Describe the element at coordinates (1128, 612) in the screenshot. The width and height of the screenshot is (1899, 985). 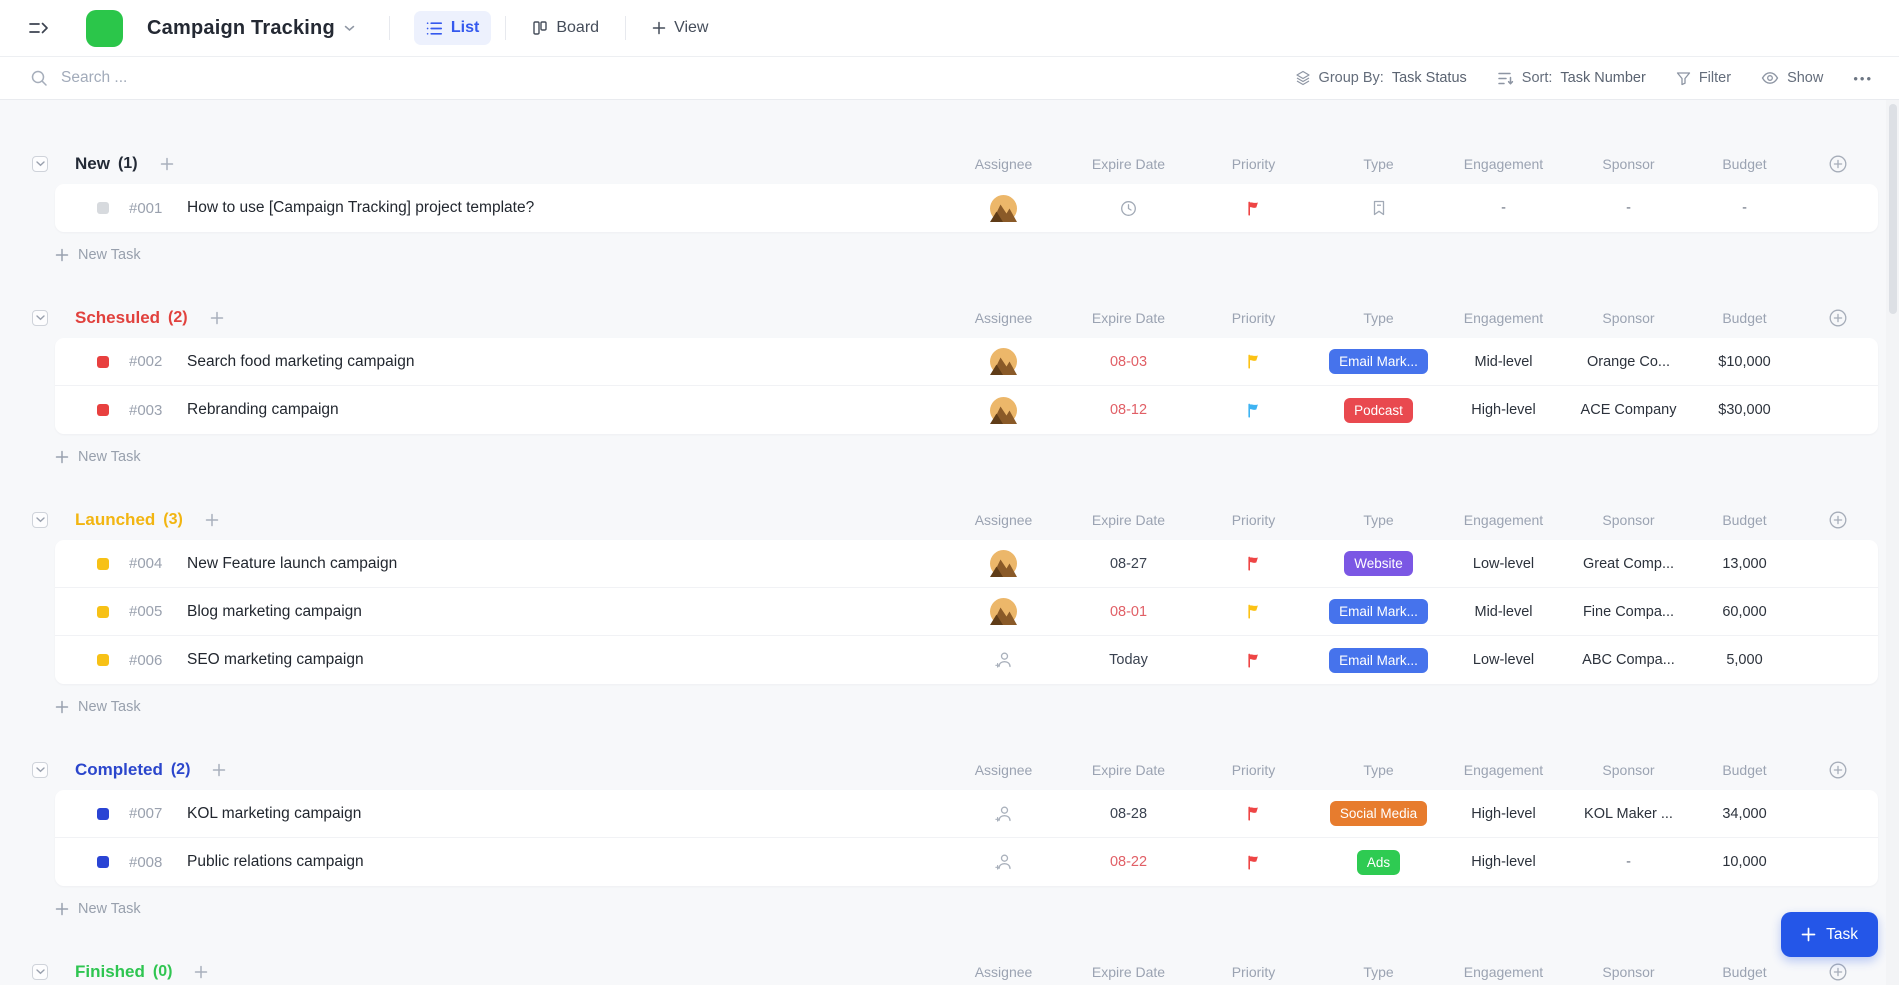
I see `expire-date-cell: 08-01` at that location.